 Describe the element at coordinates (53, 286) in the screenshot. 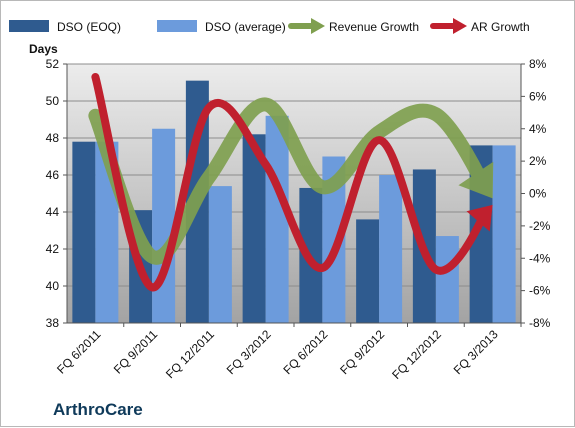

I see `left-tick-label-40: 40` at that location.